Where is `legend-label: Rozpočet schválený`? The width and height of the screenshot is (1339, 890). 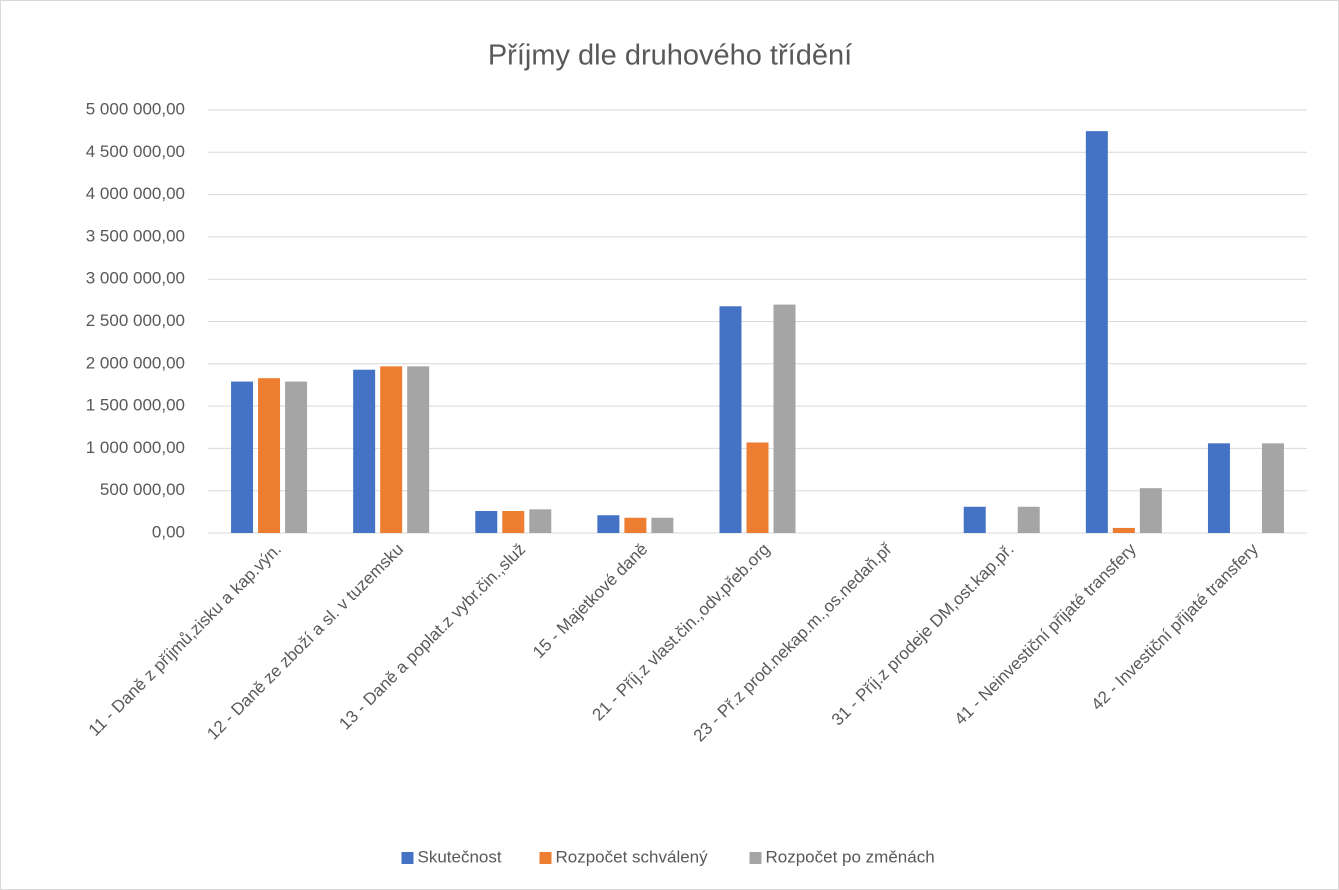
legend-label: Rozpočet schválený is located at coordinates (632, 856).